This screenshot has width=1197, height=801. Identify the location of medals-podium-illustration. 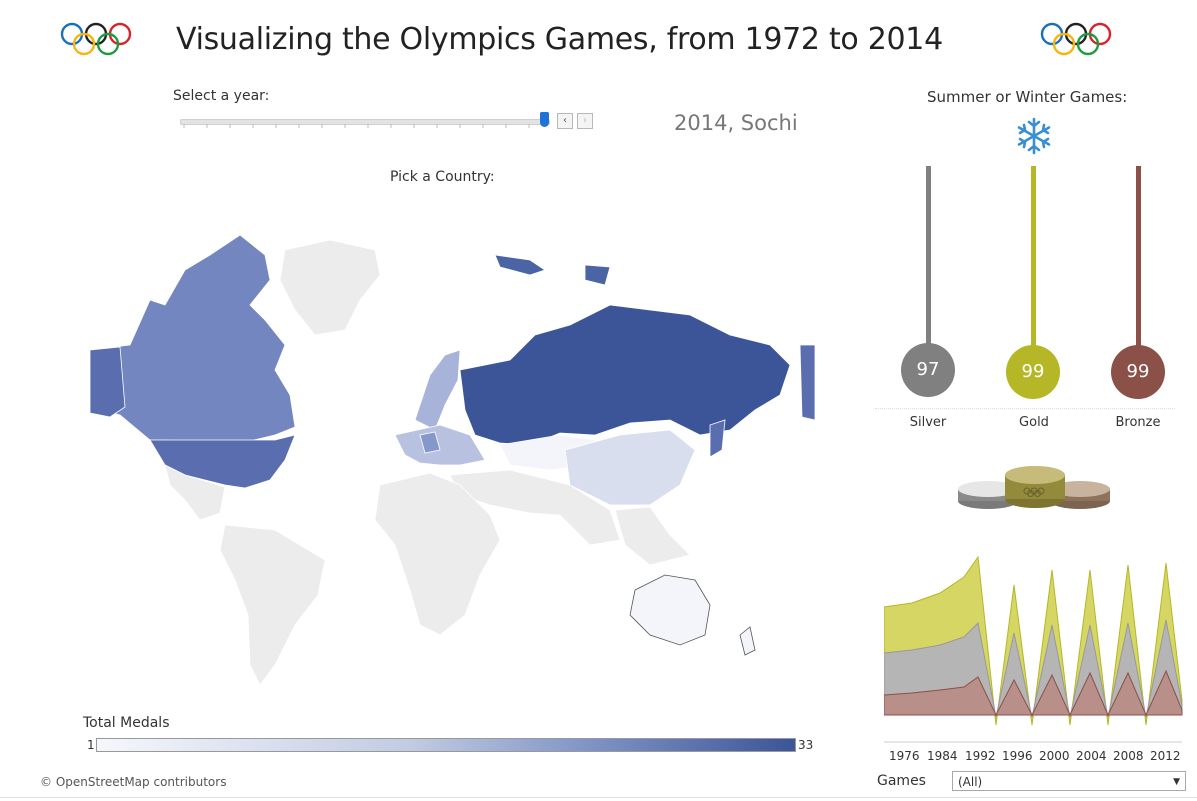
(1034, 487).